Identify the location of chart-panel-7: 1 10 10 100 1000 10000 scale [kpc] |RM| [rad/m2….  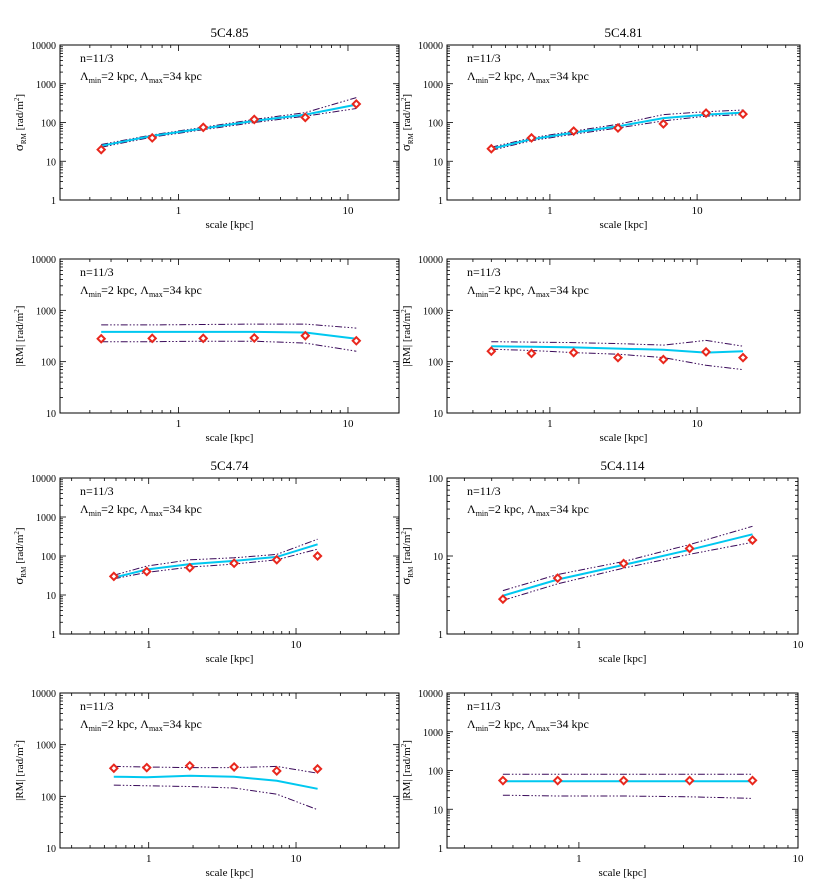
(206, 784).